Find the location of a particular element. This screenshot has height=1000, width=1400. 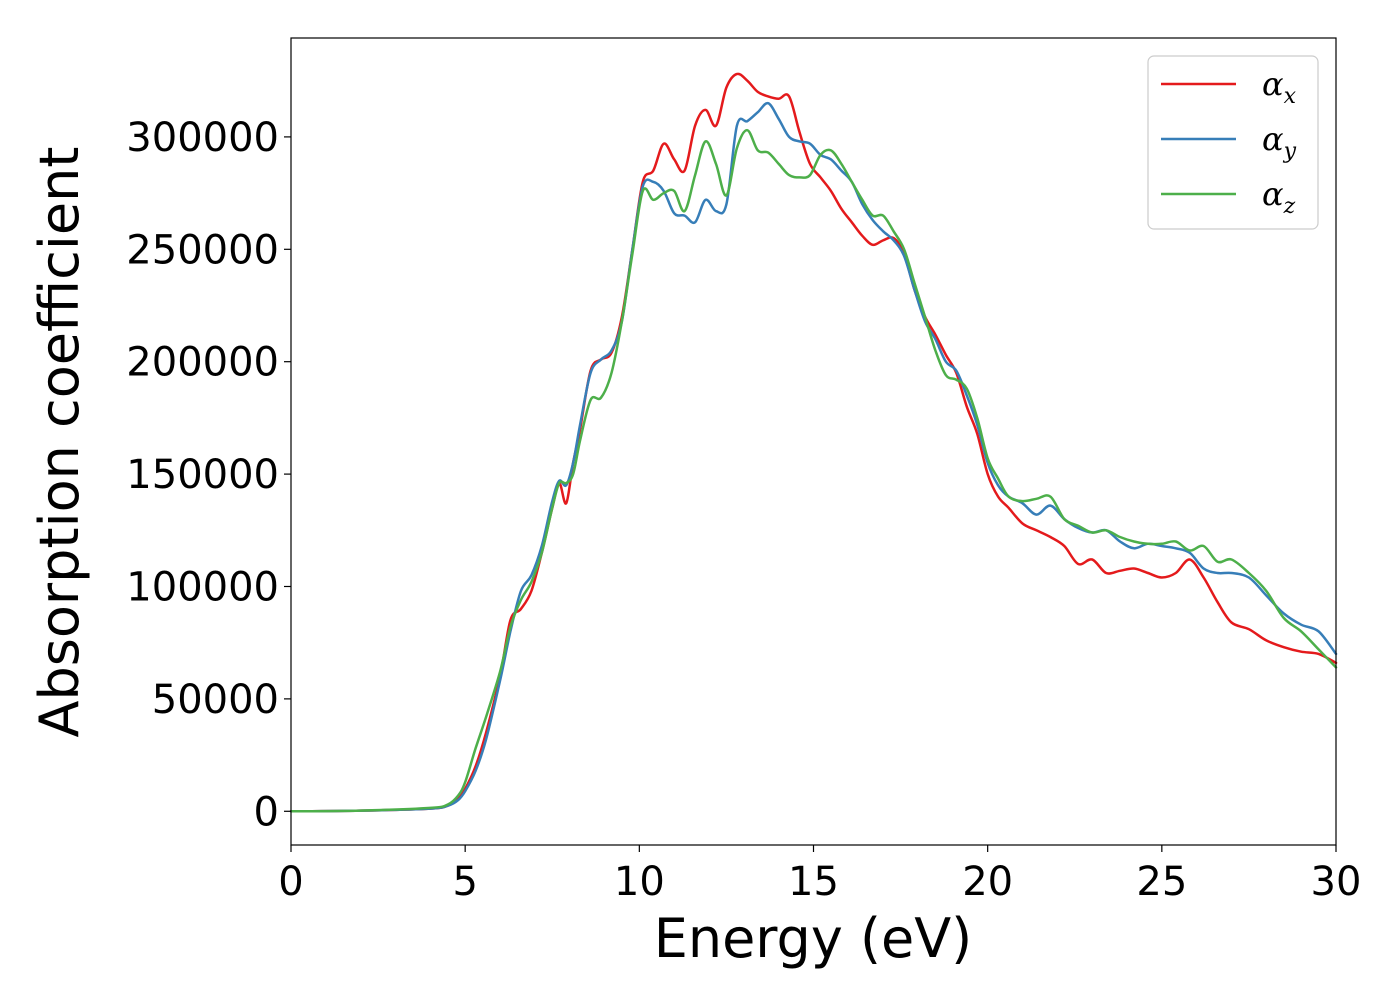

y-axis-label: Absorption coefficient is located at coordinates (59, 442).